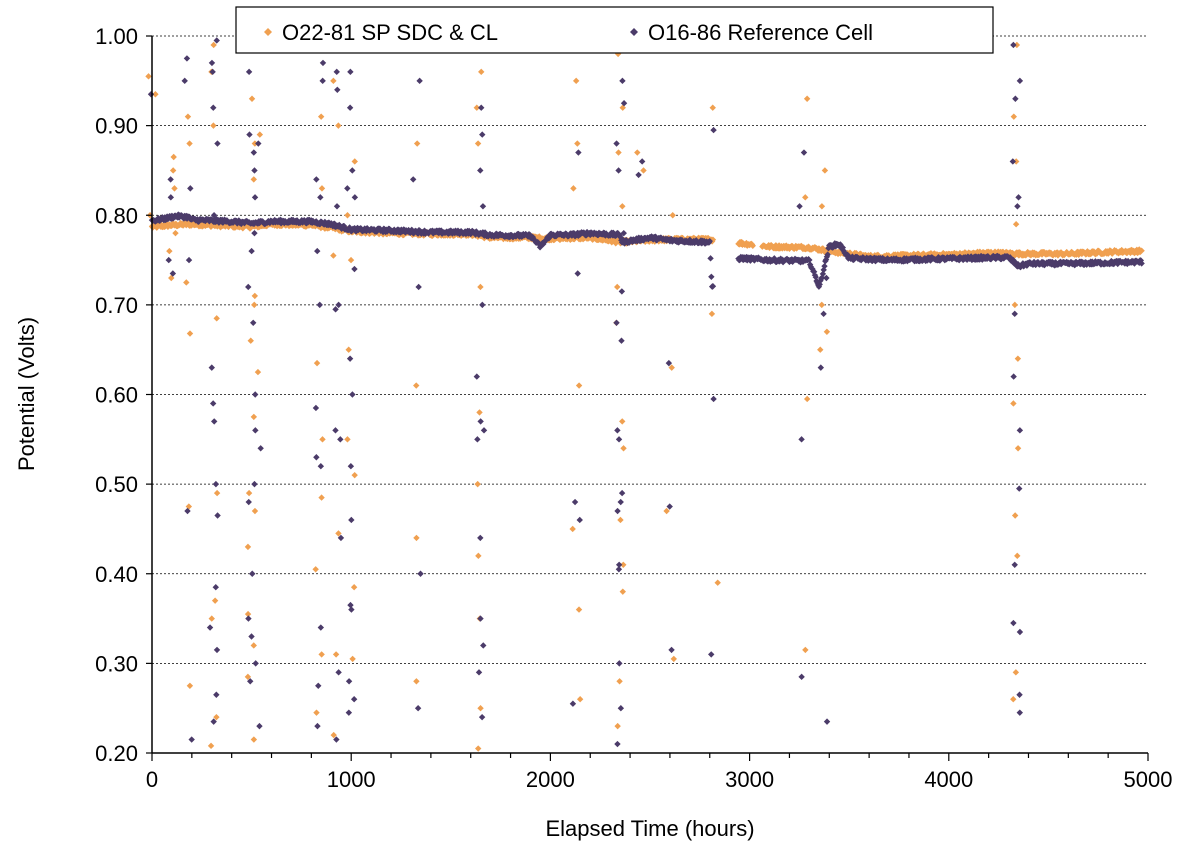 The width and height of the screenshot is (1186, 842). Describe the element at coordinates (749, 779) in the screenshot. I see `x-tick-label: 3000` at that location.